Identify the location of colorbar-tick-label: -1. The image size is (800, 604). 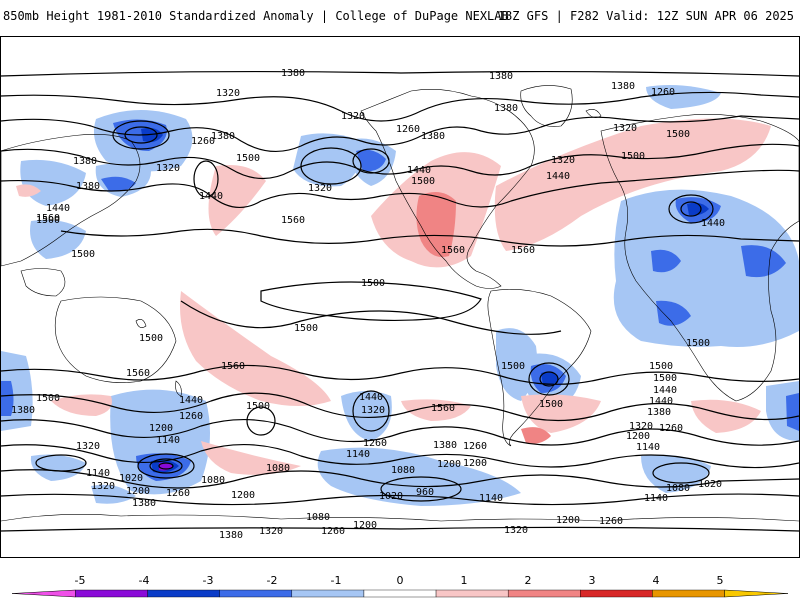
(336, 580).